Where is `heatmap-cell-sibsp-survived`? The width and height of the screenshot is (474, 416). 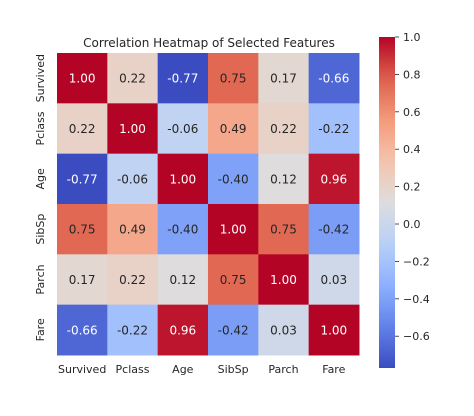 heatmap-cell-sibsp-survived is located at coordinates (82, 229).